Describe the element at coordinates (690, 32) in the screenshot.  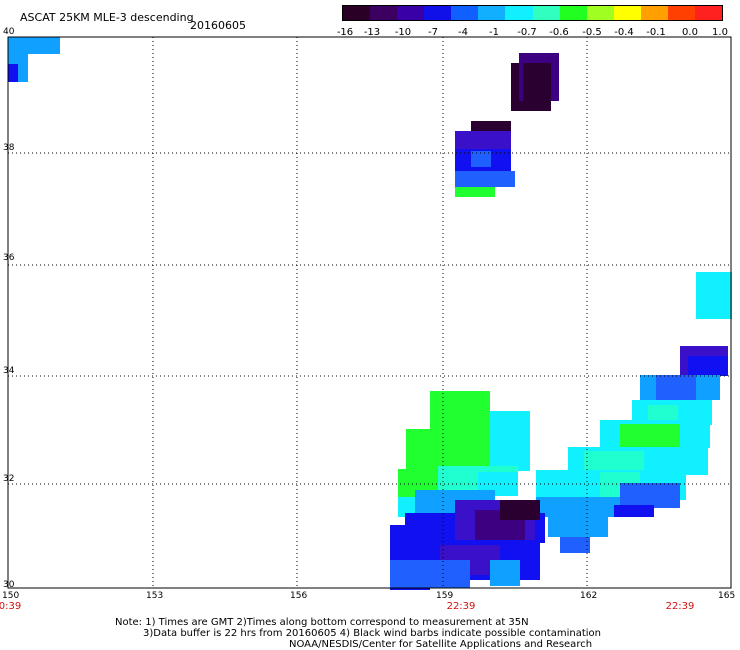
I see `colorbar-label: 0.0` at that location.